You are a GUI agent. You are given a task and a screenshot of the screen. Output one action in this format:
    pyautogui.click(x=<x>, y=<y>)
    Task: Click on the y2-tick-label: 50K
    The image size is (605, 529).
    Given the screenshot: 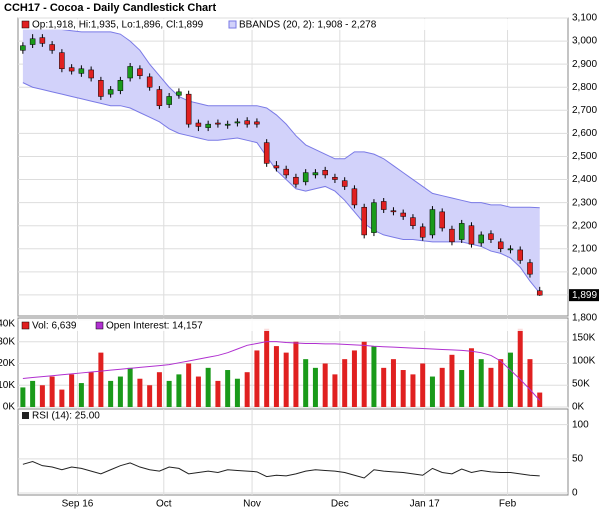 What is the action you would take?
    pyautogui.click(x=581, y=384)
    